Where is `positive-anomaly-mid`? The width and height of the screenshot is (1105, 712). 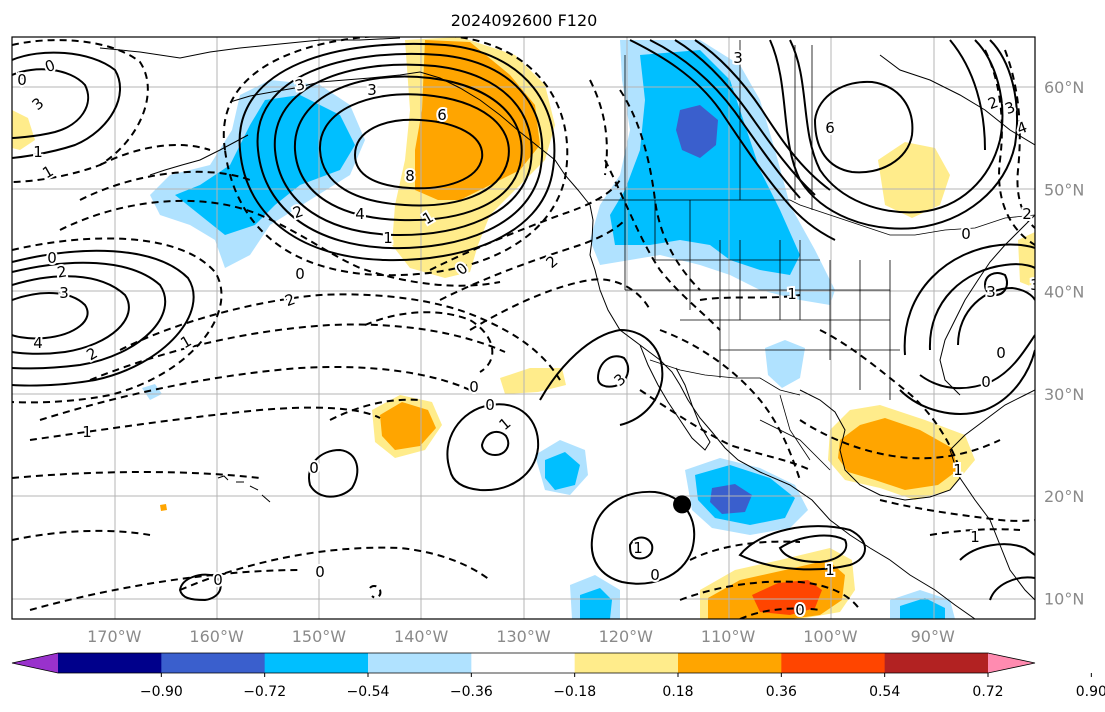
positive-anomaly-mid is located at coordinates (163, 507).